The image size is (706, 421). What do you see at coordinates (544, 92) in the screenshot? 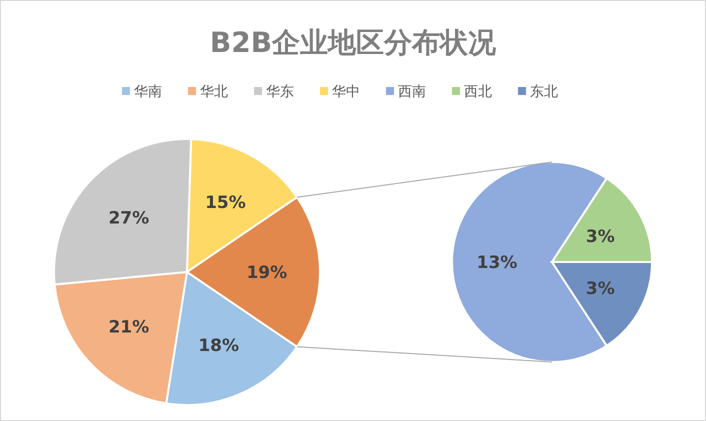
I see `legend-label: 东北` at bounding box center [544, 92].